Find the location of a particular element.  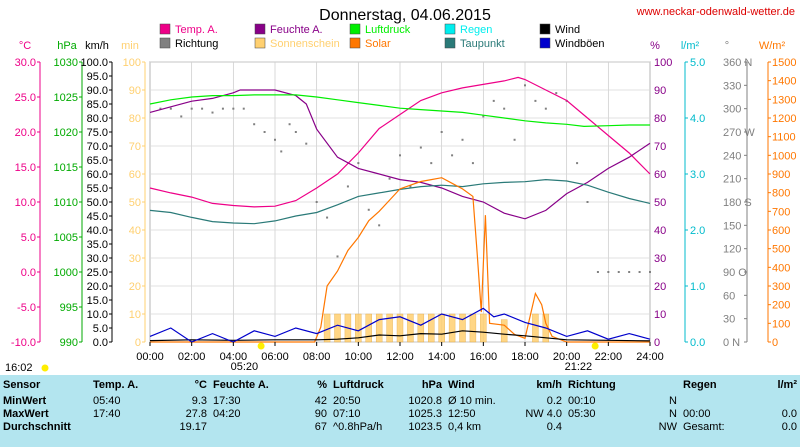

axis-tick-label: 400 is located at coordinates (781, 268).